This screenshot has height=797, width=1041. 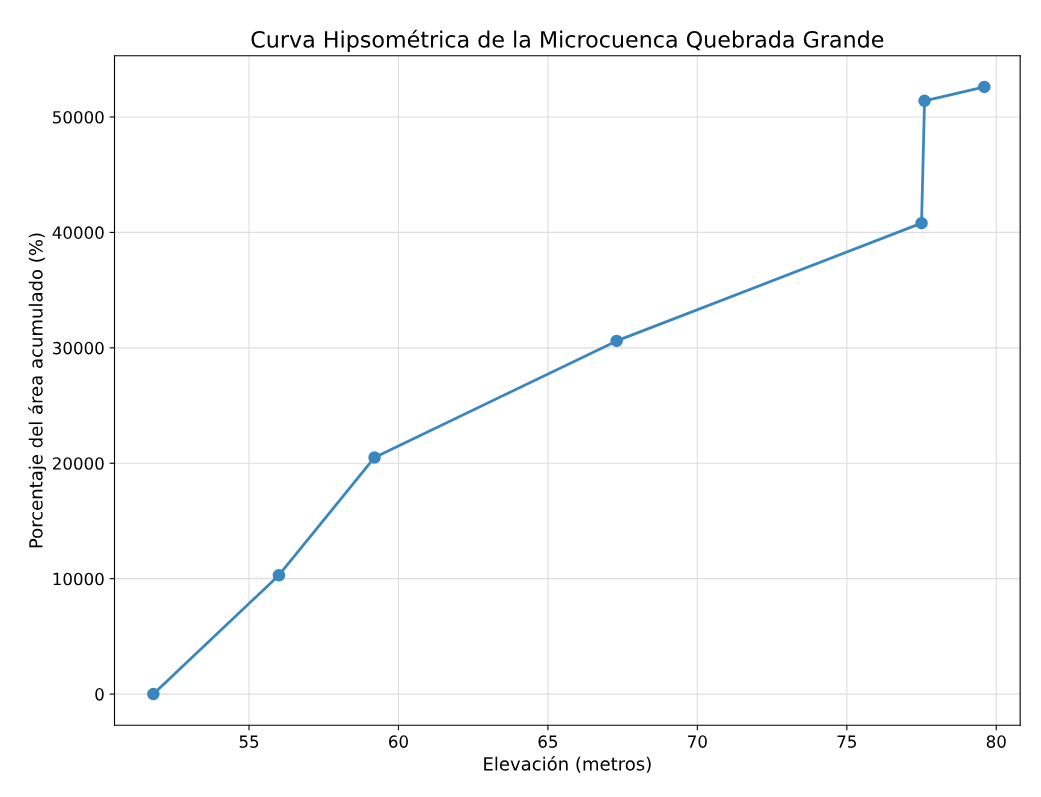 What do you see at coordinates (996, 741) in the screenshot?
I see `x-tick-label: 80` at bounding box center [996, 741].